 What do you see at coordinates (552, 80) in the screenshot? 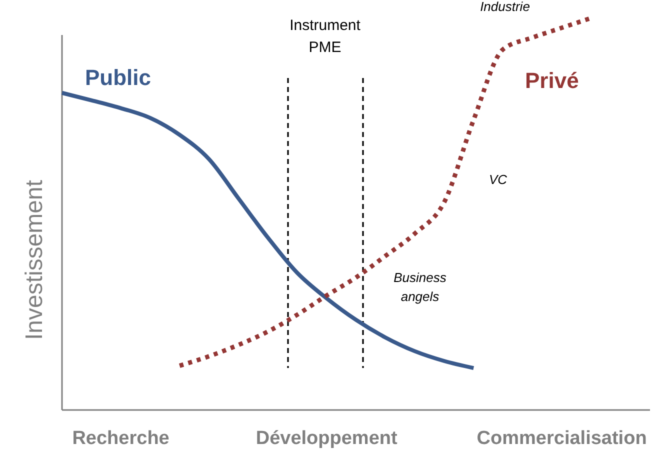
I see `series-label: Privé` at bounding box center [552, 80].